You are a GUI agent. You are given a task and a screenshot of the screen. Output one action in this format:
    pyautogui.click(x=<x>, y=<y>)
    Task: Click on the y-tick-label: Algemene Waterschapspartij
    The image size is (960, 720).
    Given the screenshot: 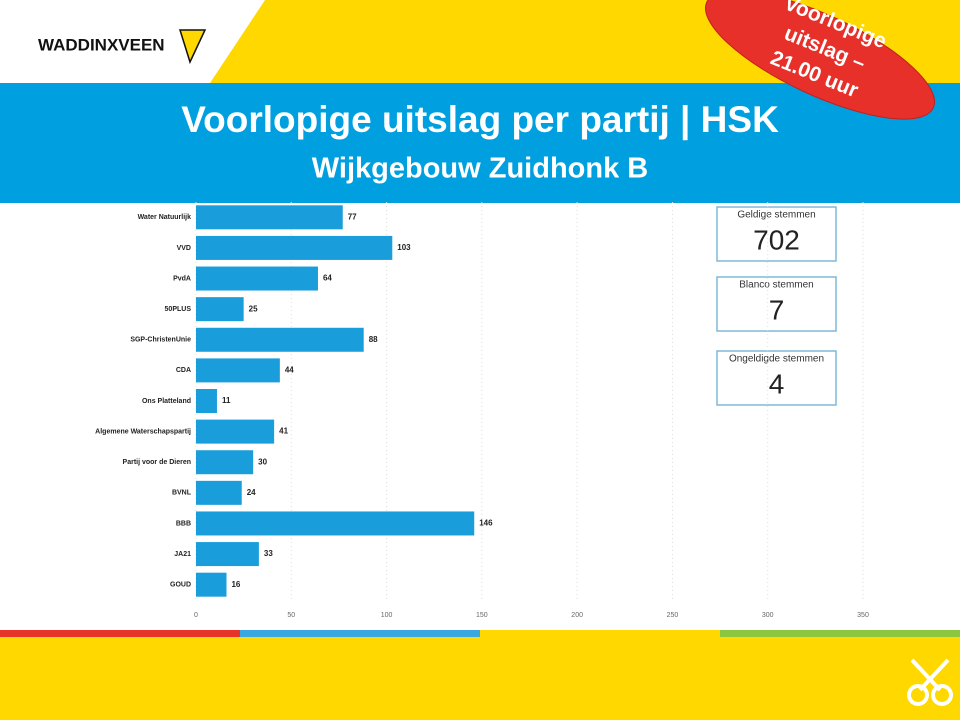 What is the action you would take?
    pyautogui.click(x=143, y=431)
    